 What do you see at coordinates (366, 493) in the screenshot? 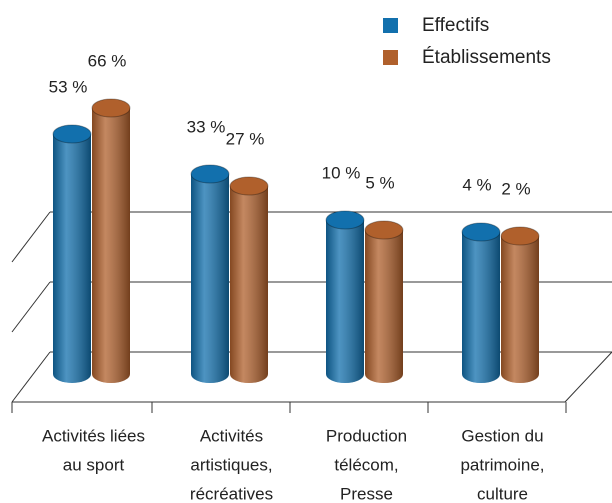
I see `x-tick-label: Presse` at bounding box center [366, 493].